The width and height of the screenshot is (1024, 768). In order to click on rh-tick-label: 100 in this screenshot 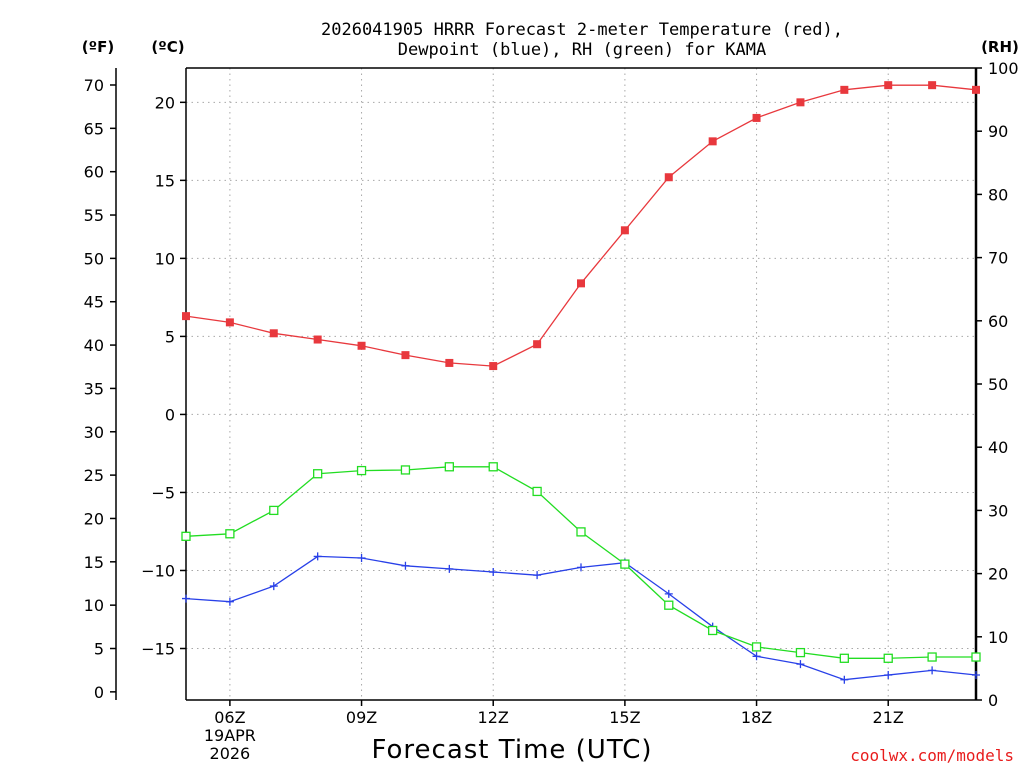, I will do `click(1003, 68)`.